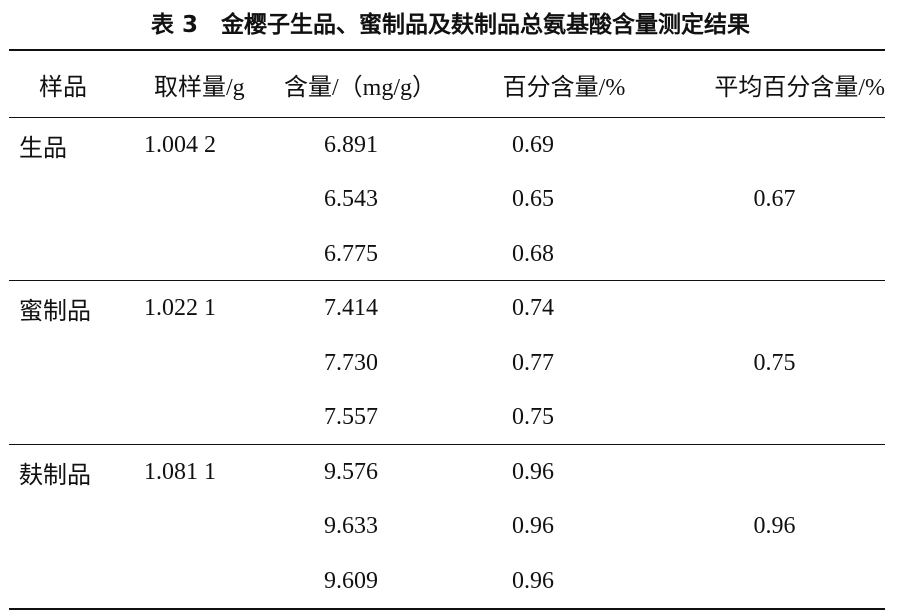 This screenshot has width=901, height=612. What do you see at coordinates (55, 312) in the screenshot?
I see `sample-name: 蜜制品` at bounding box center [55, 312].